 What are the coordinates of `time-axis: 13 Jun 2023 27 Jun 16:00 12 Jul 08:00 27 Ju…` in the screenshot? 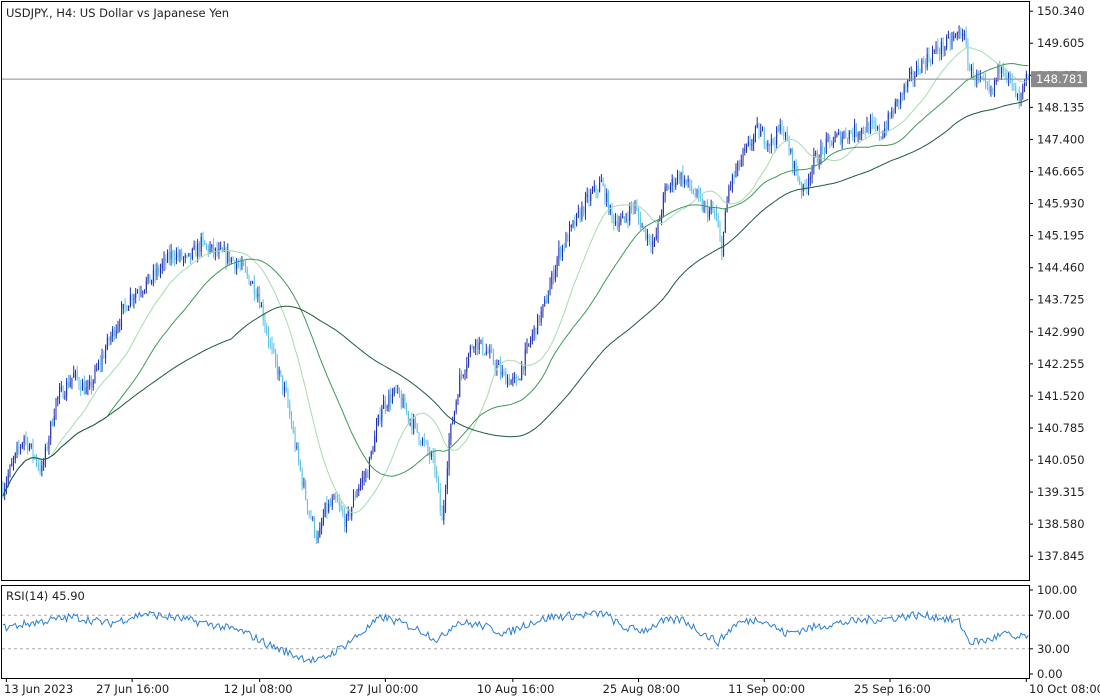 It's located at (552, 687).